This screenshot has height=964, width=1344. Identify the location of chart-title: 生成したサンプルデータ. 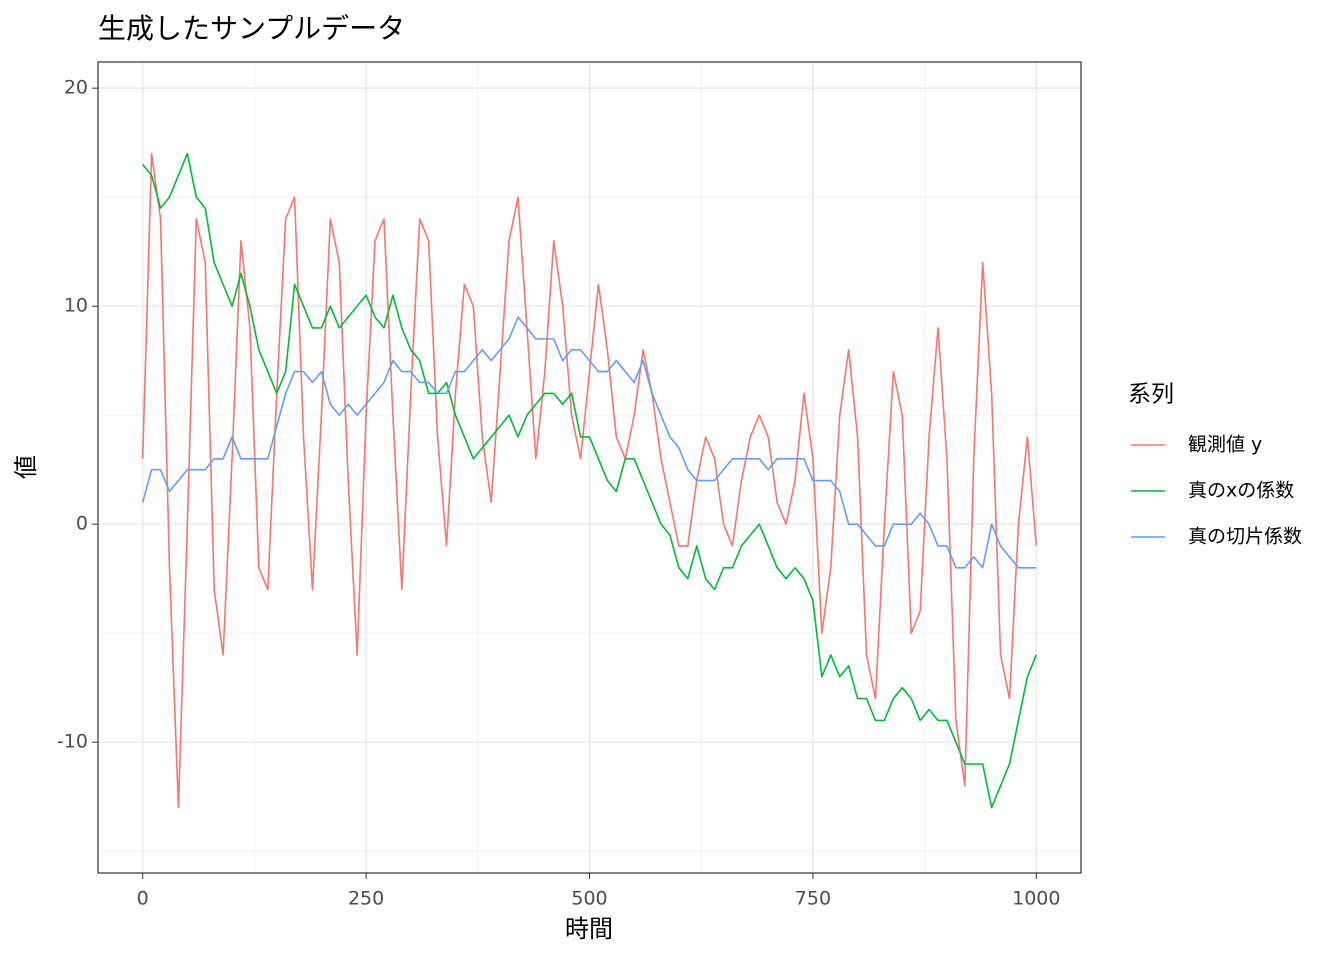
(251, 28).